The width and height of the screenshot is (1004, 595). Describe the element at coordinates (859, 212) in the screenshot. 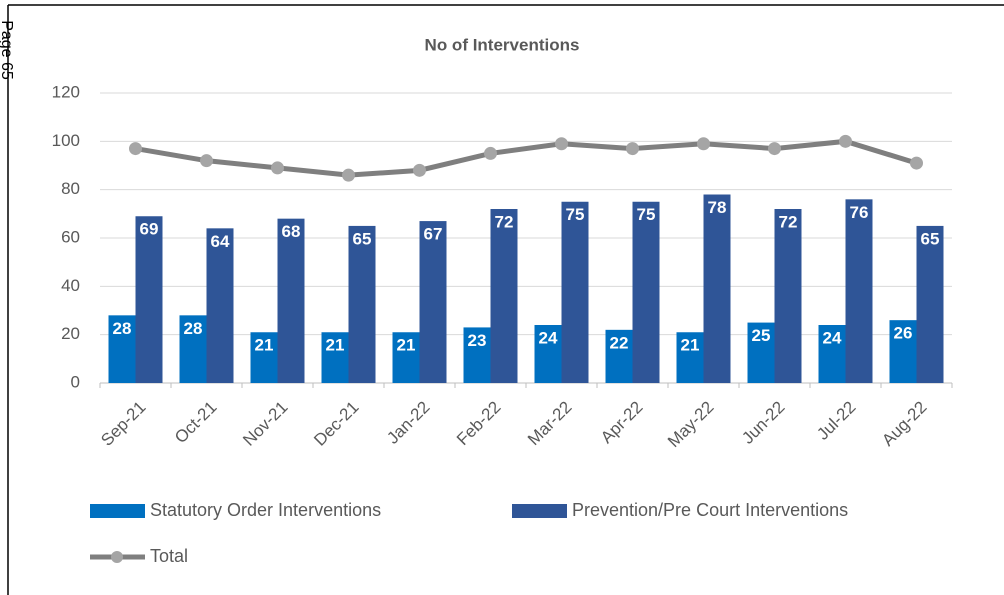

I see `data-label: 76` at that location.